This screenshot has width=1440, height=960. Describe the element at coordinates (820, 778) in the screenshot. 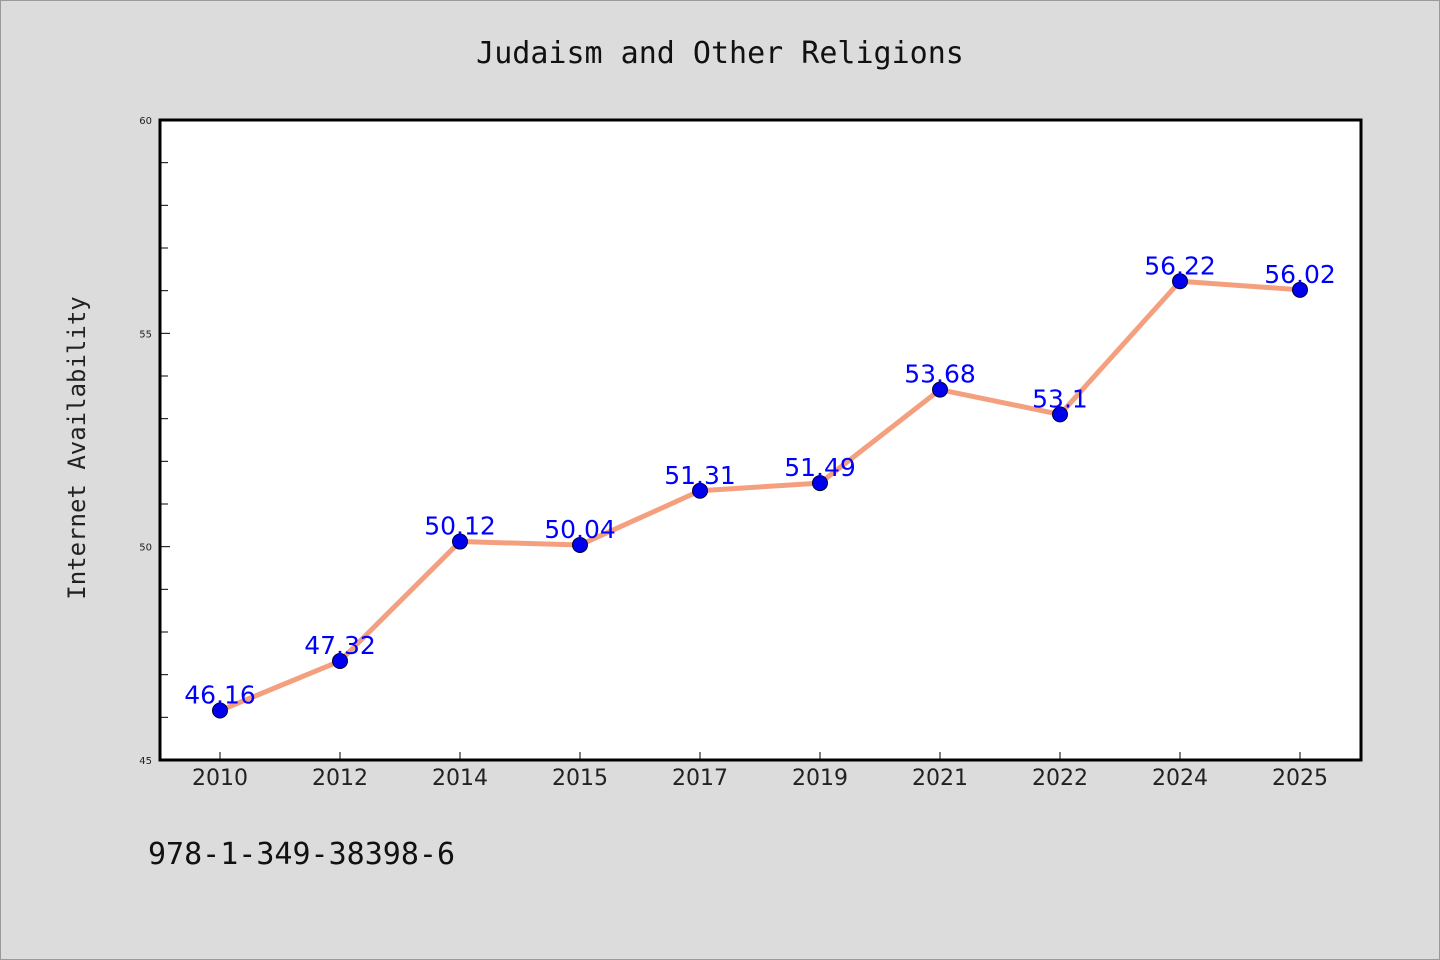

I see `x-tick-label: 2019` at that location.